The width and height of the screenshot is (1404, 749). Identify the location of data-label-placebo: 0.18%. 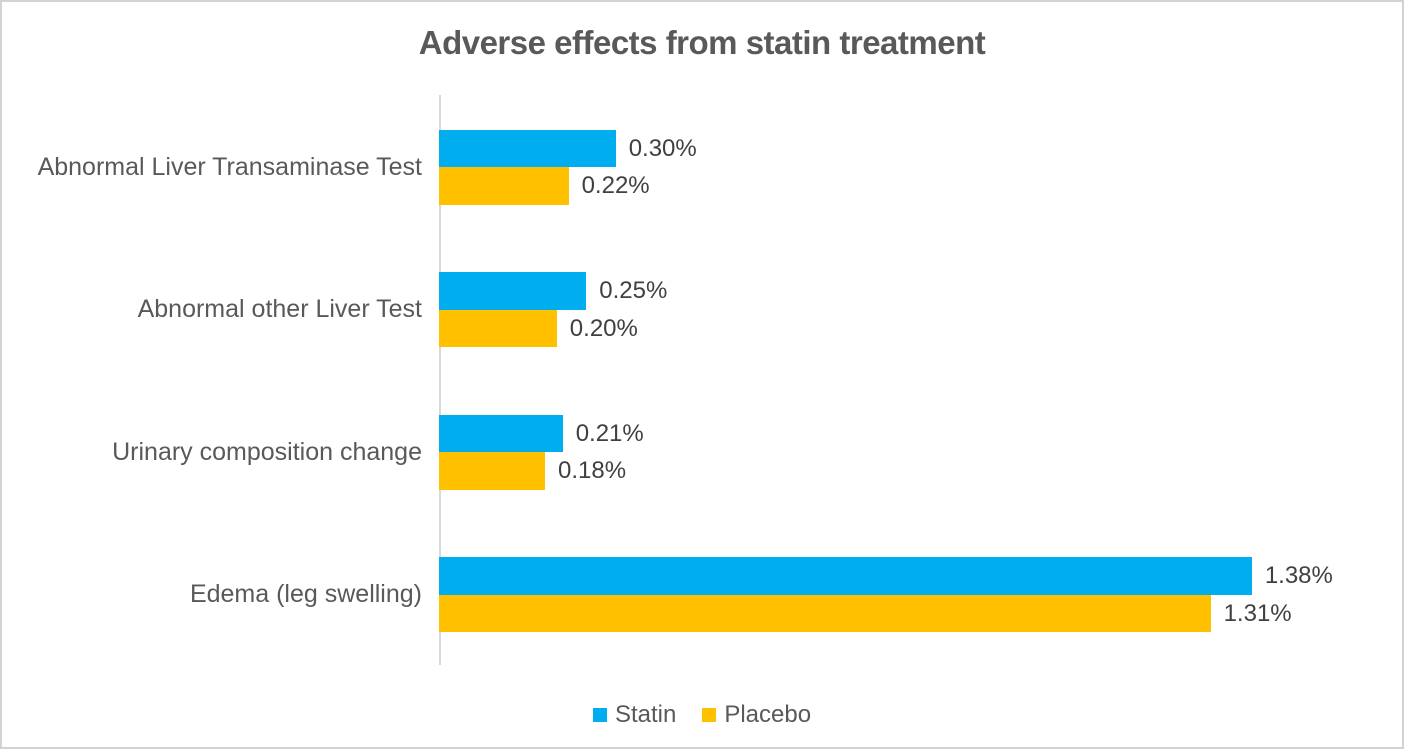
(592, 470).